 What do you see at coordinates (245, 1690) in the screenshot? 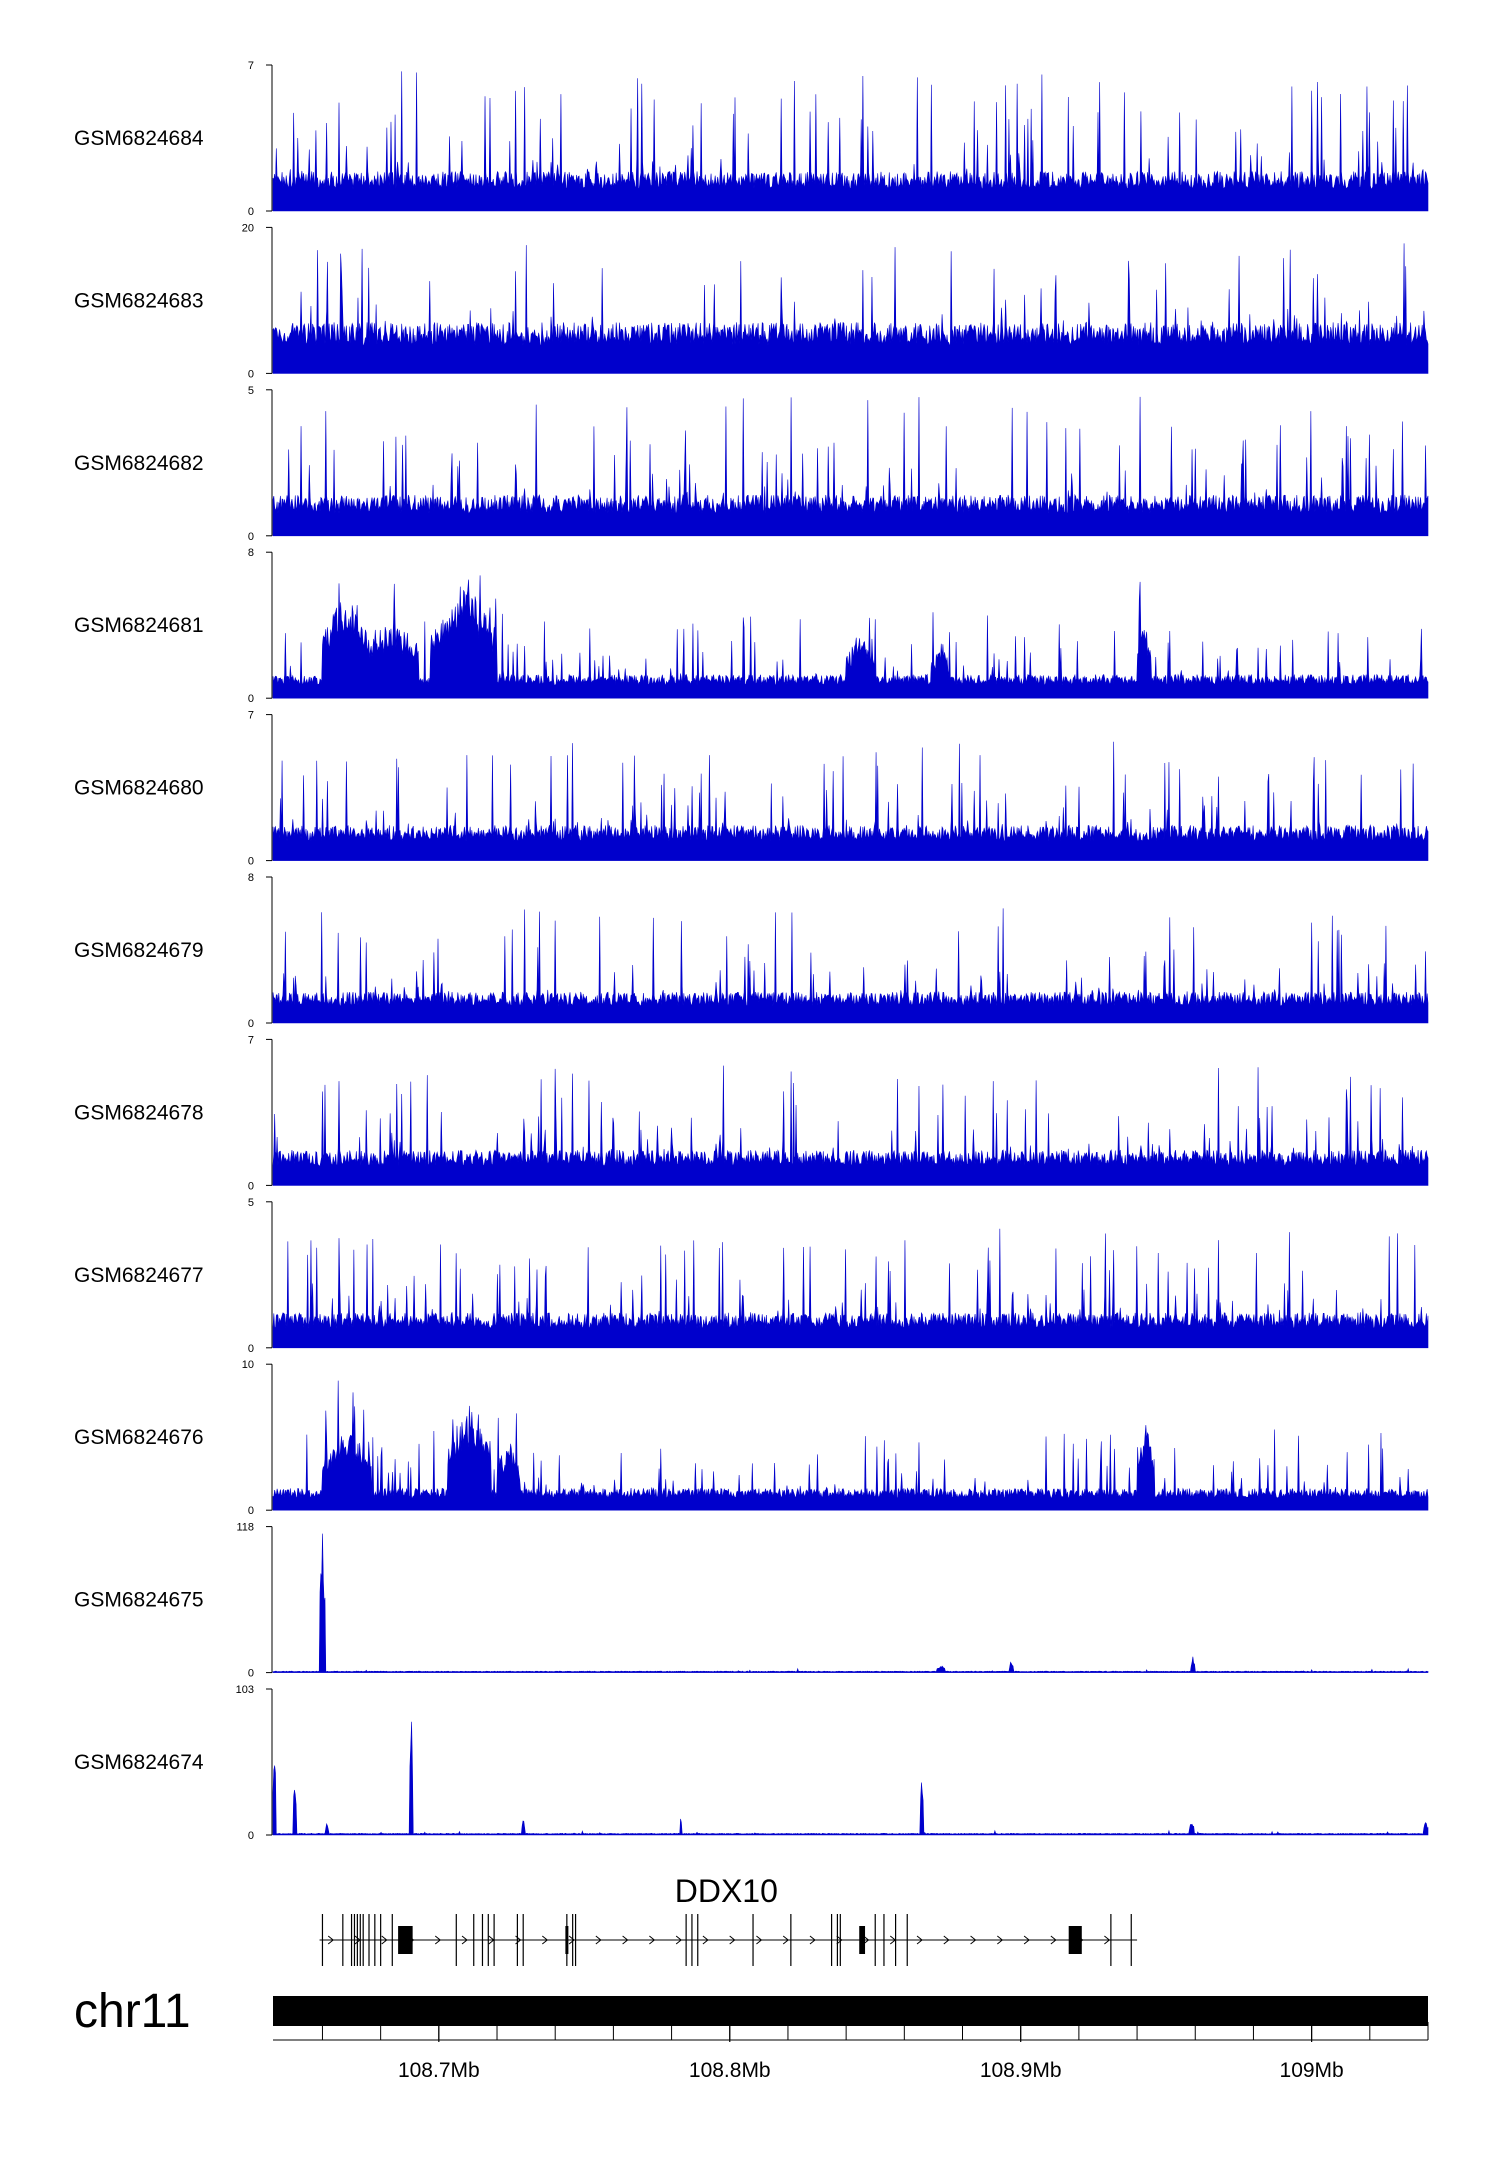
I see `y-tick-label-max: 103` at bounding box center [245, 1690].